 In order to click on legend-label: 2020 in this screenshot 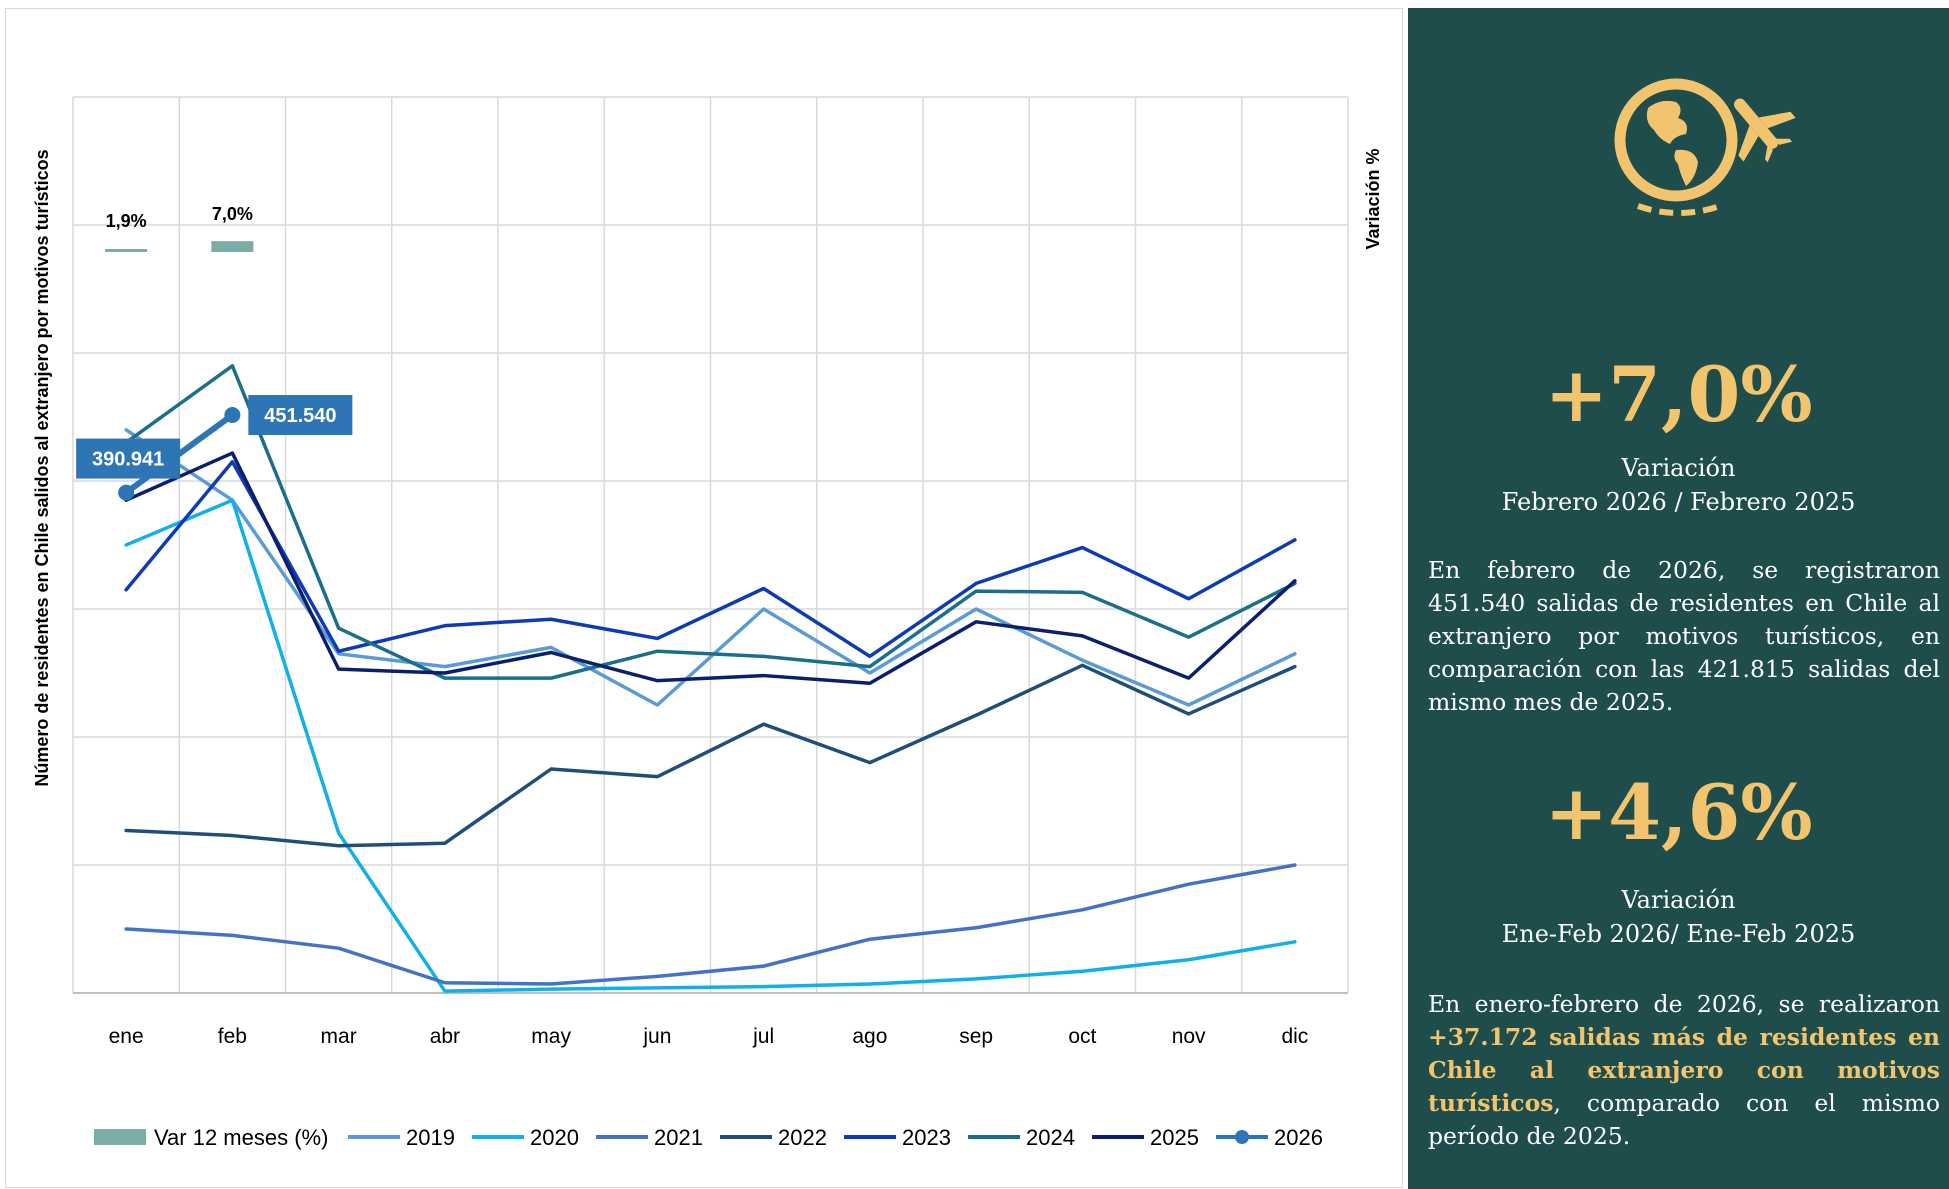, I will do `click(554, 1137)`.